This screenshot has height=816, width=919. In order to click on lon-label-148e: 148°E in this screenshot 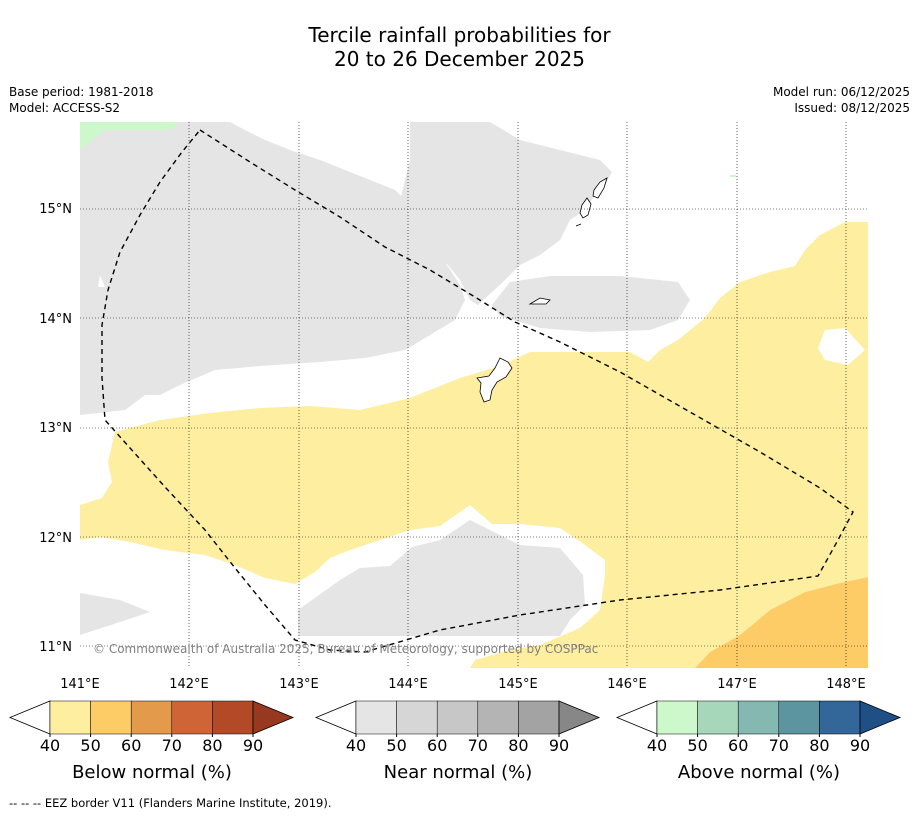, I will do `click(846, 684)`.